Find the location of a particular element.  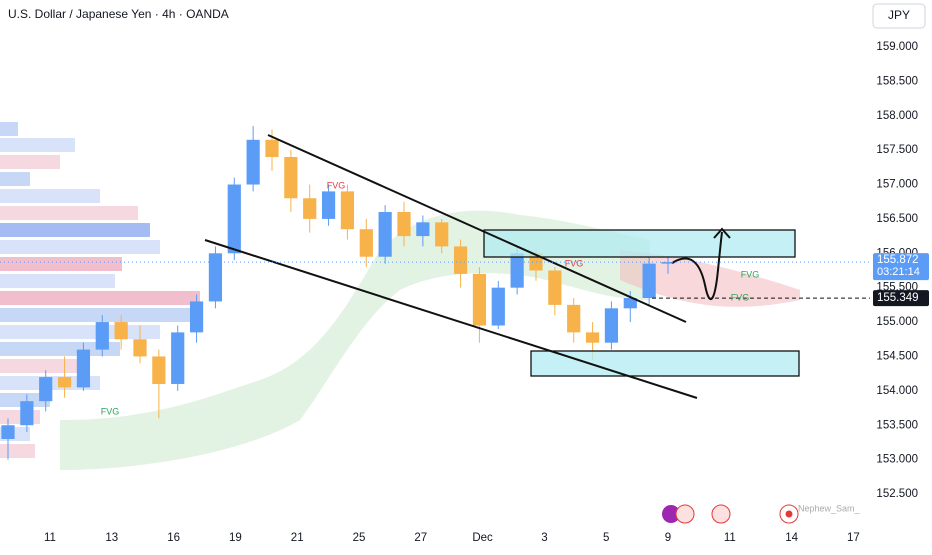

marked-price-label: 155.349 is located at coordinates (898, 298).